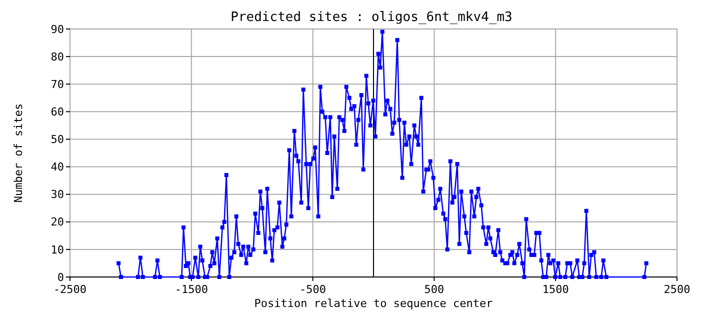  What do you see at coordinates (313, 289) in the screenshot?
I see `x-tick-label: -500` at bounding box center [313, 289].